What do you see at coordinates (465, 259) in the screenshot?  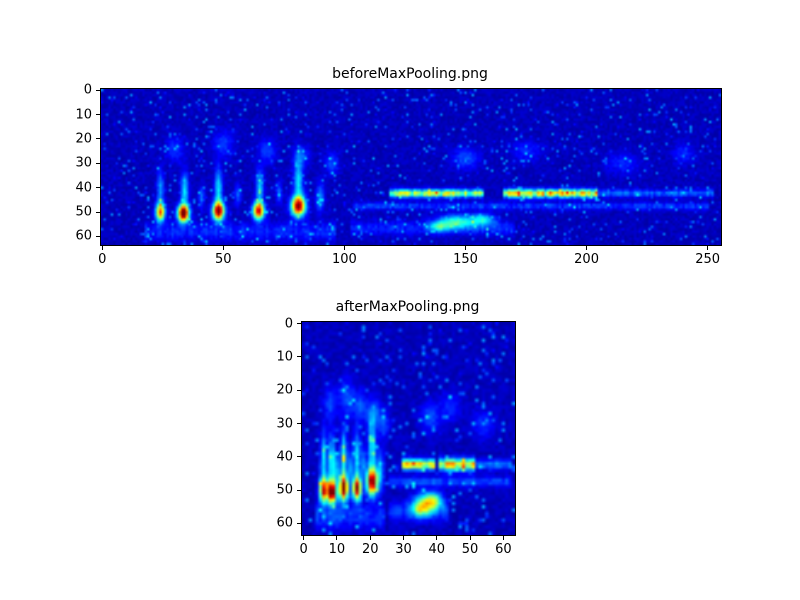 I see `x-tick-label: 150` at bounding box center [465, 259].